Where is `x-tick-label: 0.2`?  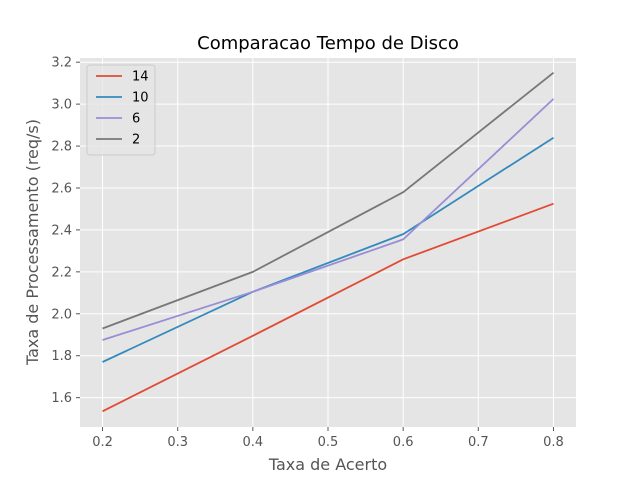 x-tick-label: 0.2 is located at coordinates (102, 442).